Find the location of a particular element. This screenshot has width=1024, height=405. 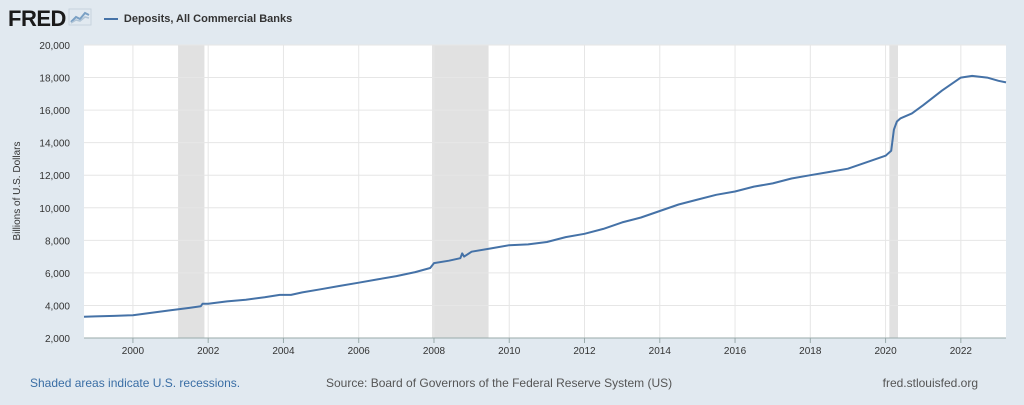

logo-text: FRED is located at coordinates (37, 18).